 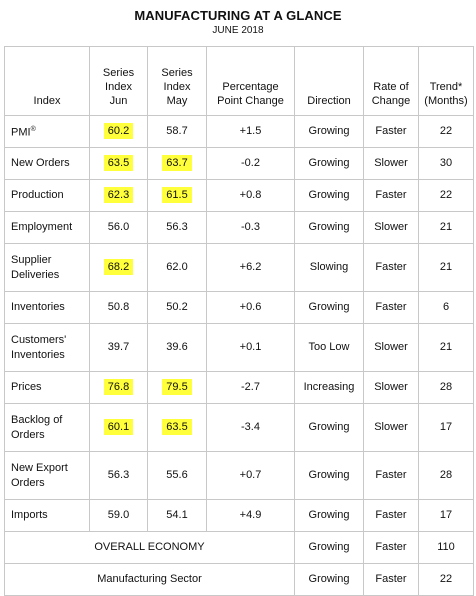 I want to click on cell-jun: 76.8, so click(x=118, y=387).